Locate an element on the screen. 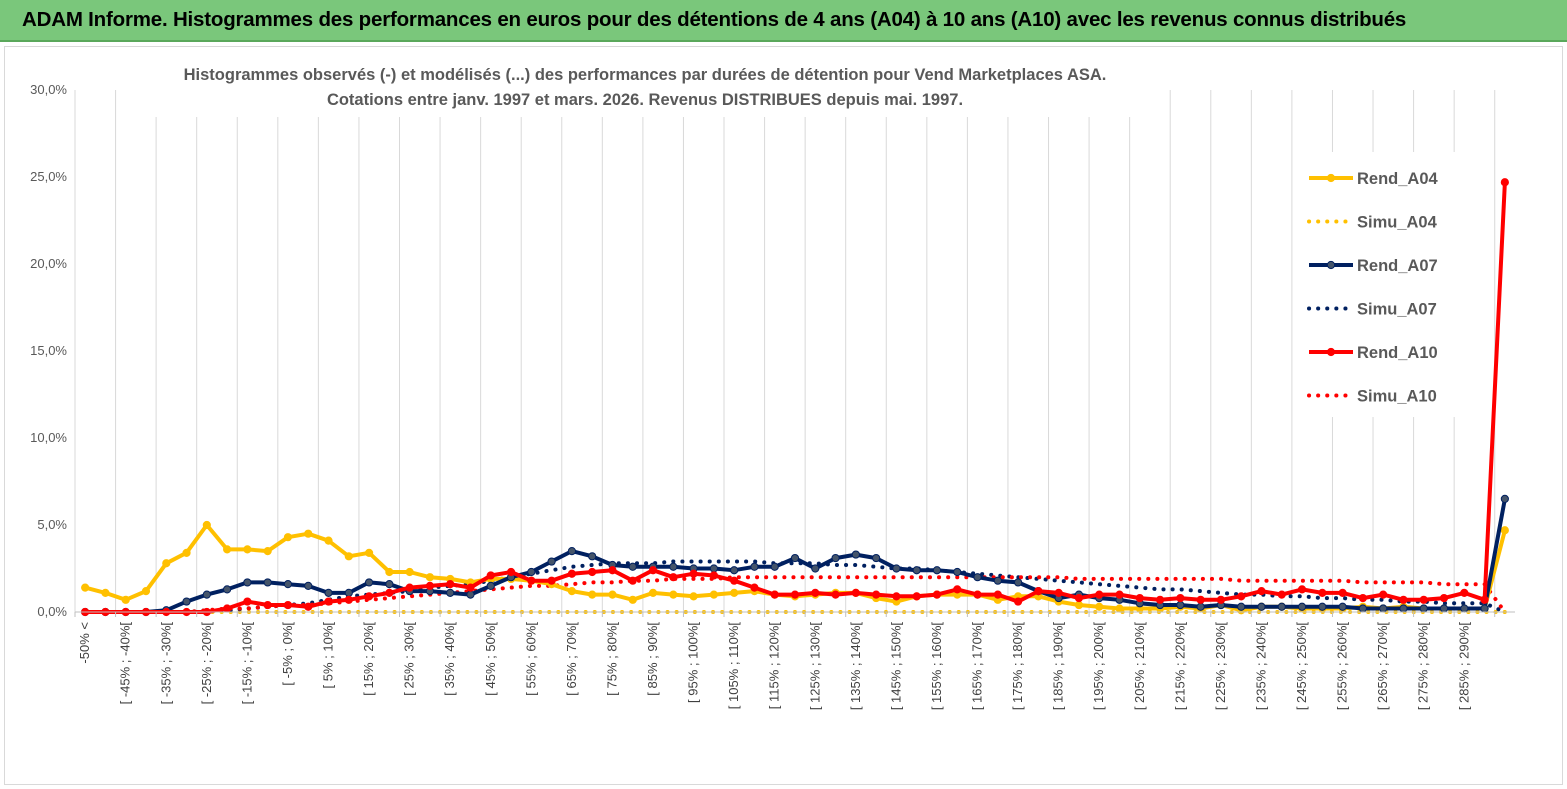 This screenshot has width=1567, height=789. x-tick-label: [ 105% ; 110%[ is located at coordinates (733, 666).